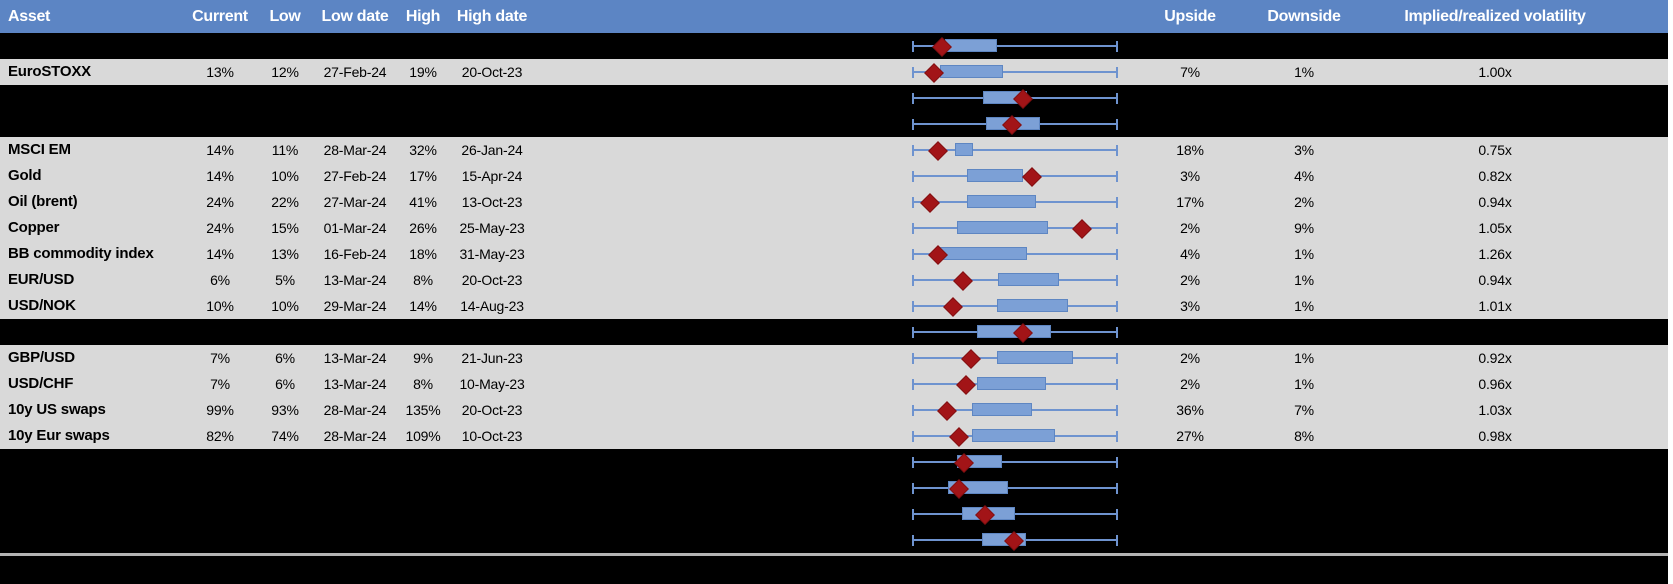 The image size is (1673, 584). I want to click on cell-low: 5%, so click(285, 280).